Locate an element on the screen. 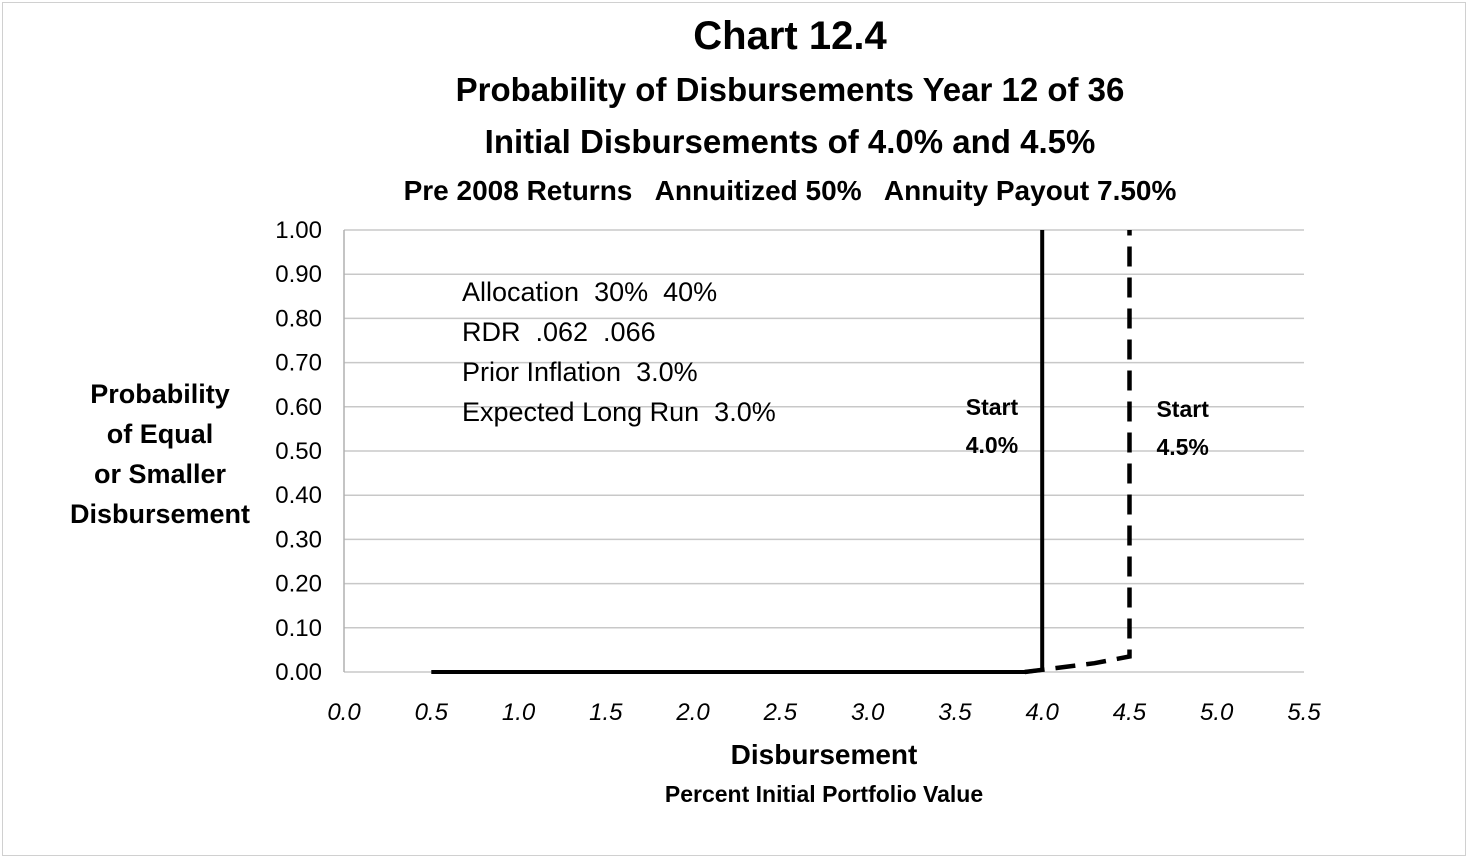  annotation-line: Expected Long Run 3.0% is located at coordinates (619, 412).